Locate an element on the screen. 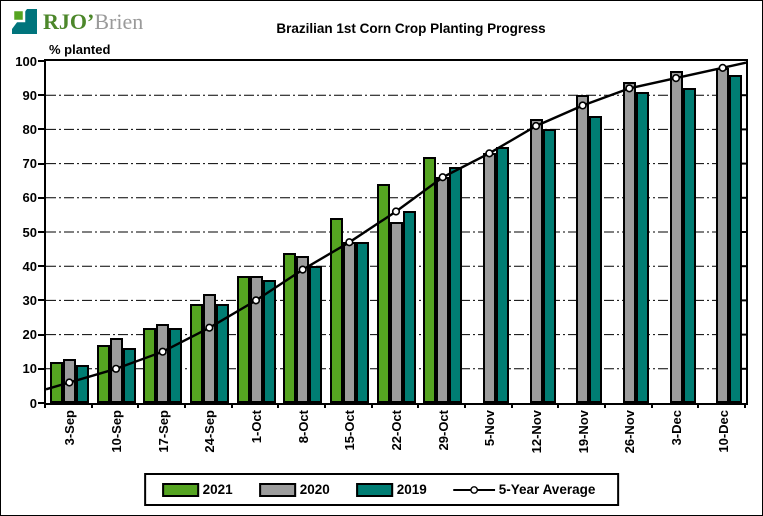  legend-item-5-Year Average: 5-Year Average is located at coordinates (524, 489).